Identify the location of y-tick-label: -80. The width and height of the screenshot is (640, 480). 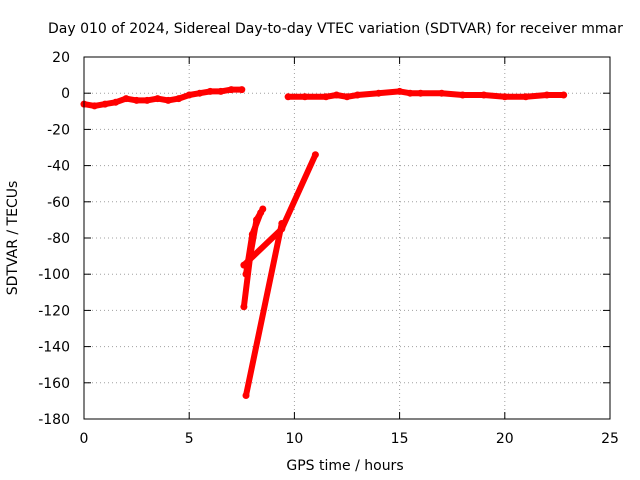
(58, 239).